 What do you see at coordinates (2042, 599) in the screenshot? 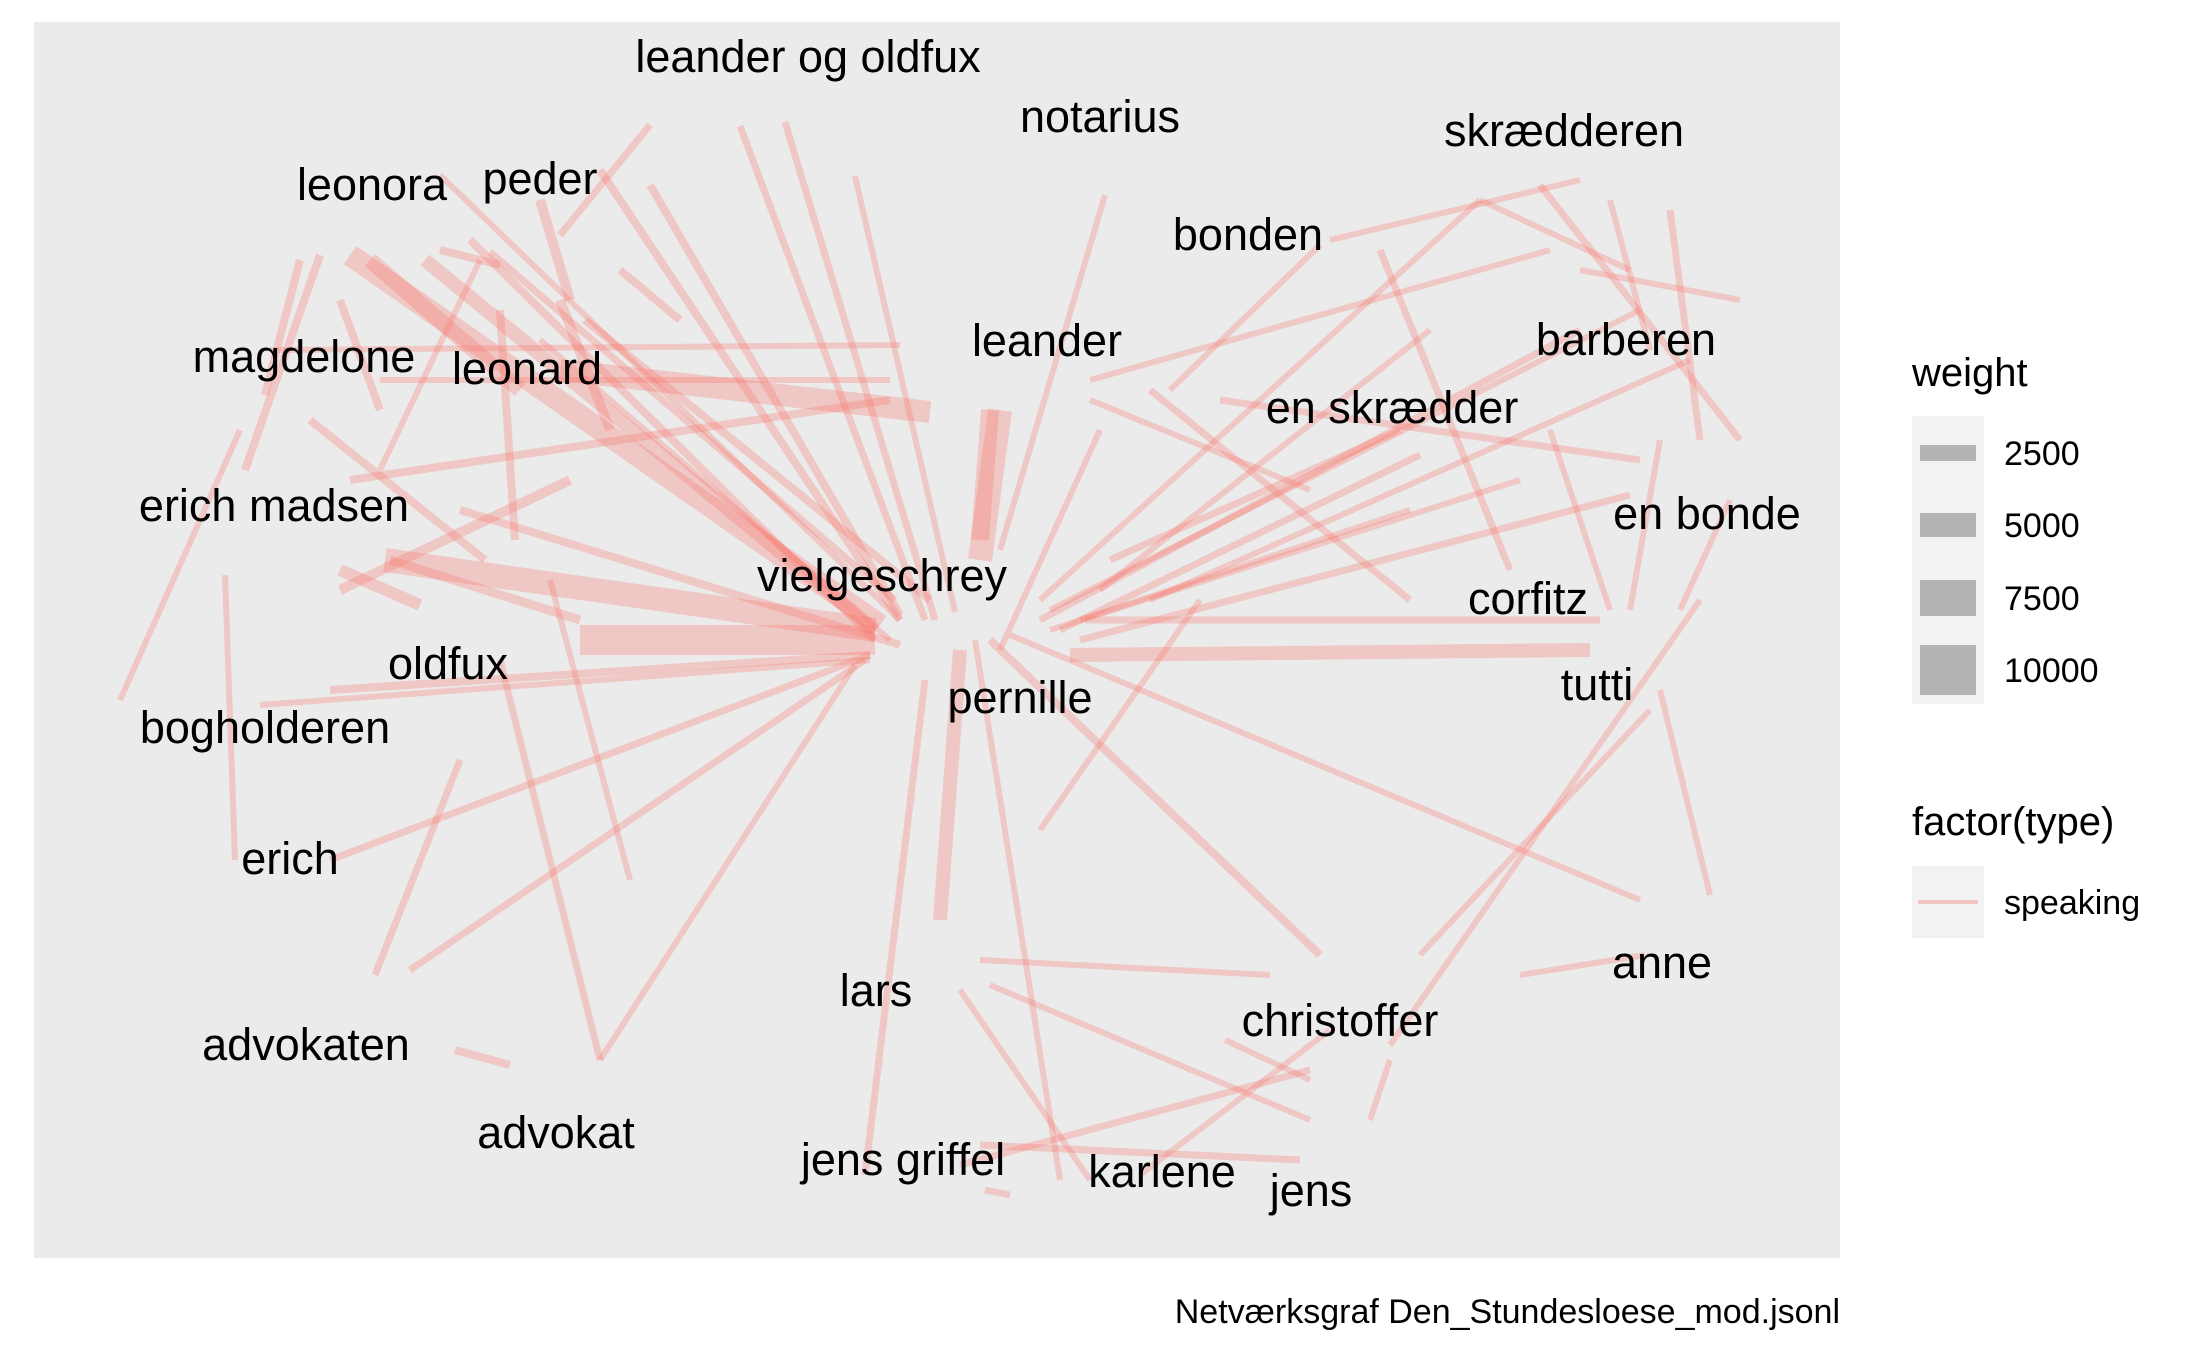
I see `legend-weight-label-7500: 7500` at bounding box center [2042, 599].